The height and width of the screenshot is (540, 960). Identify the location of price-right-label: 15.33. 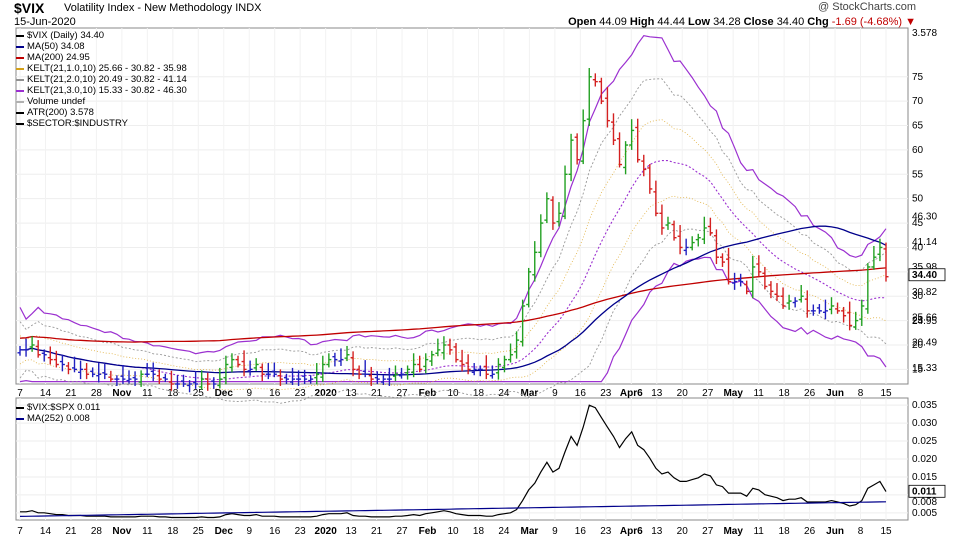
(924, 368).